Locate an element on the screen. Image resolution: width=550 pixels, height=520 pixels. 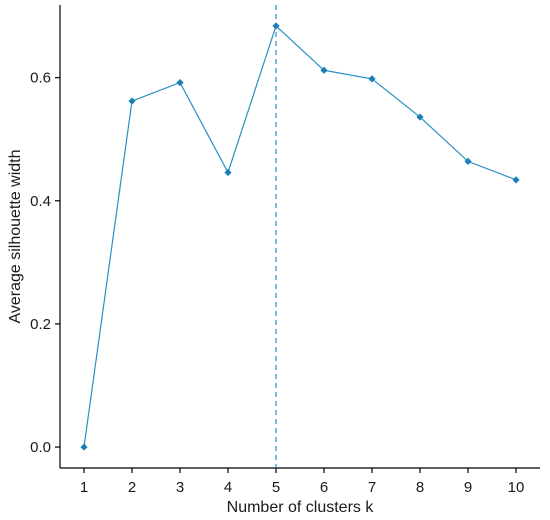
x-tick-label: 10 is located at coordinates (516, 487).